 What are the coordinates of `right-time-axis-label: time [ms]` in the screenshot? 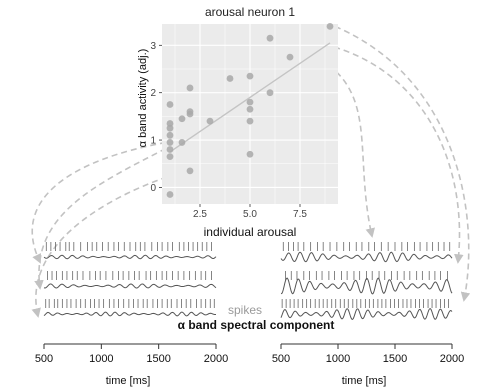 It's located at (364, 381).